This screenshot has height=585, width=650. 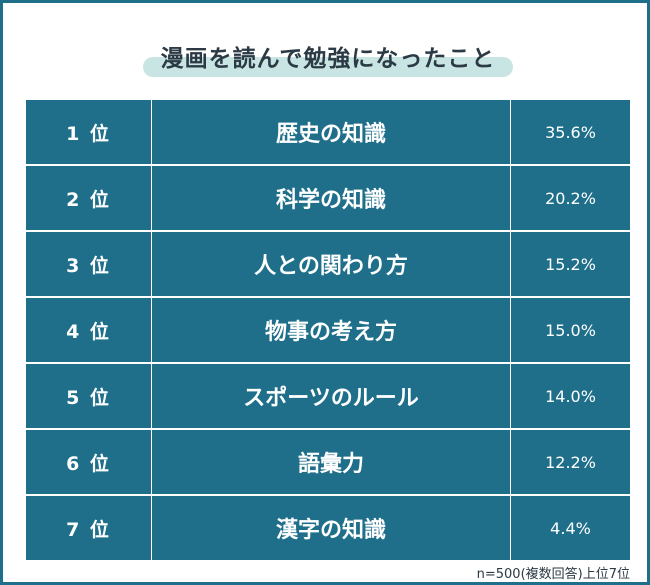 What do you see at coordinates (331, 266) in the screenshot?
I see `item-cell: 人との関わり方` at bounding box center [331, 266].